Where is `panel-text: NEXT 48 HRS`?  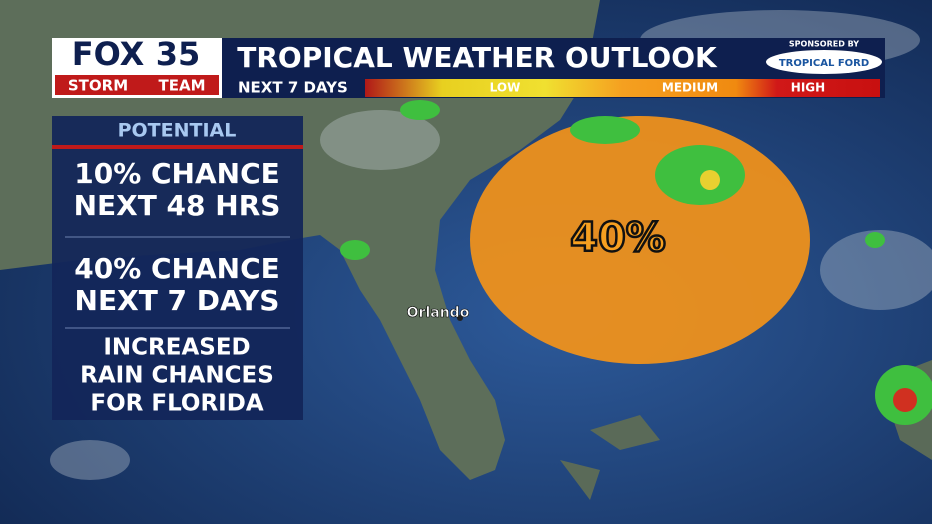
panel-text: NEXT 48 HRS is located at coordinates (177, 205).